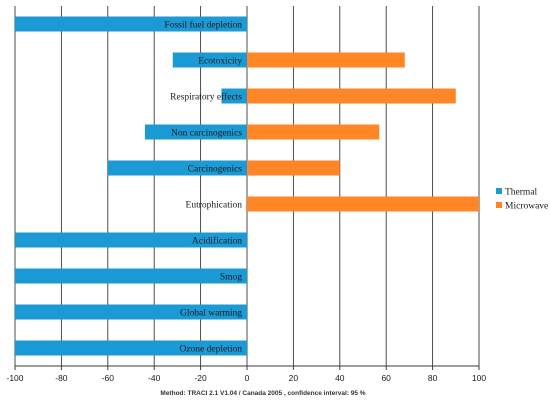 The image size is (550, 402). What do you see at coordinates (154, 378) in the screenshot?
I see `x-tick-label: -40` at bounding box center [154, 378].